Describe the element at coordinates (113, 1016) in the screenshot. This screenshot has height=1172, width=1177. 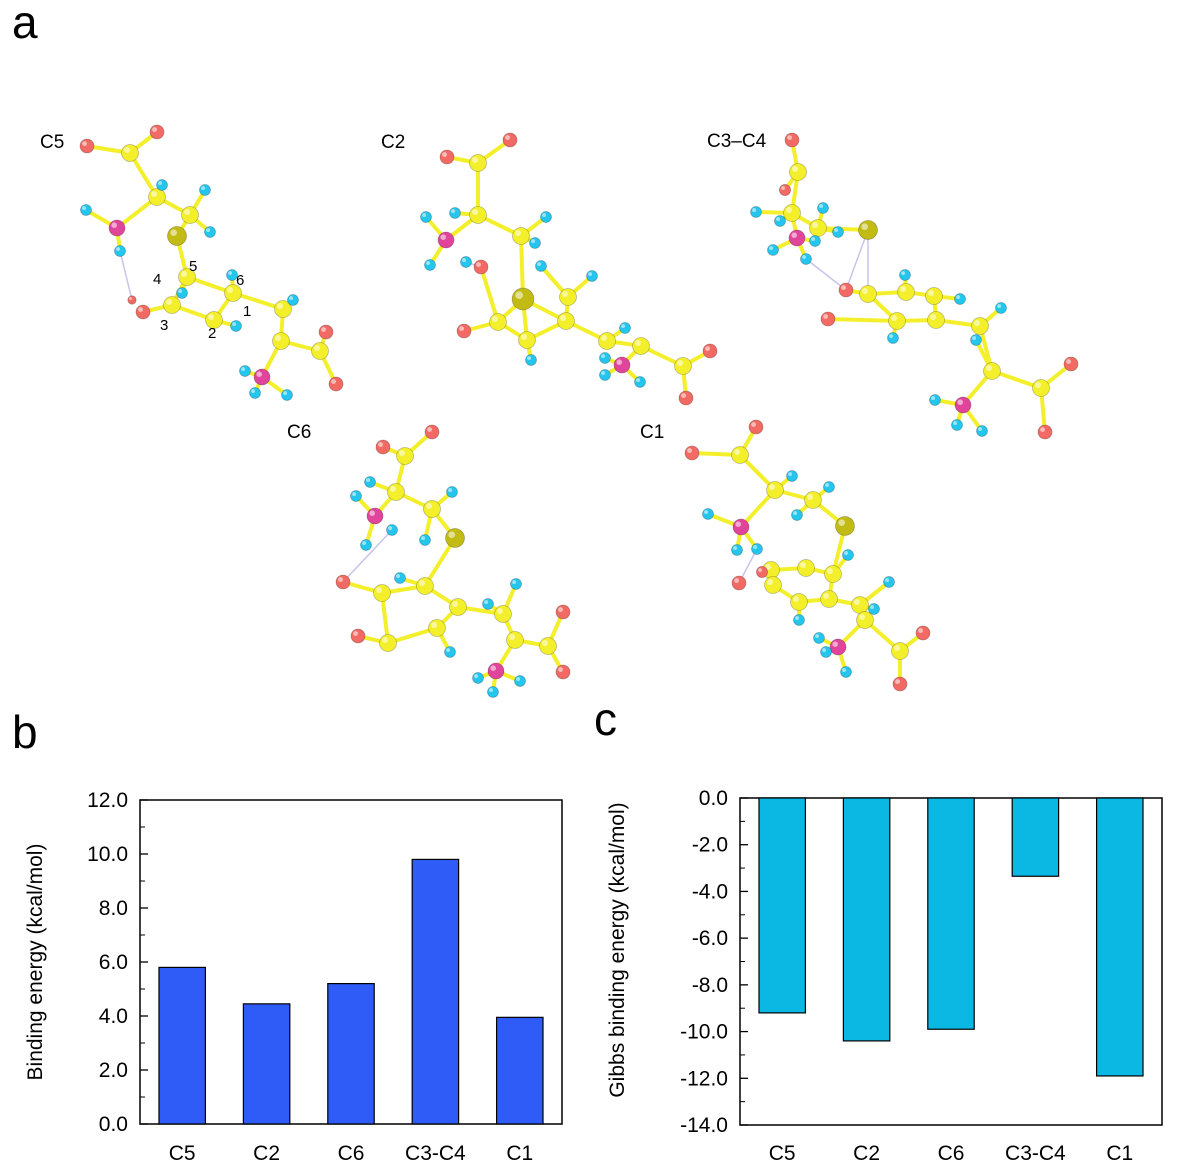
I see `y-tick-label: 4.0` at that location.